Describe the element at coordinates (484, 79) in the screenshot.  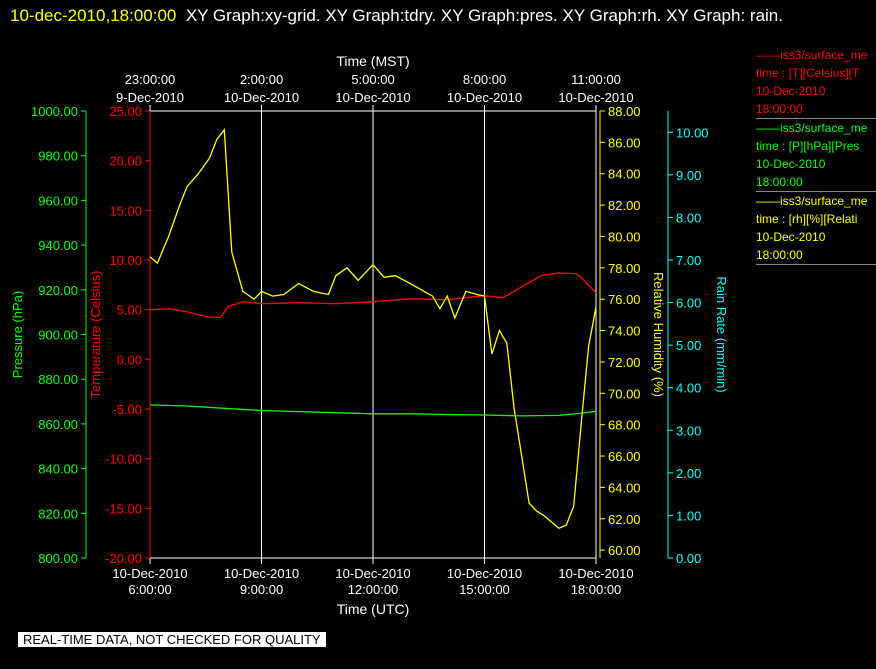
I see `x-top-tick-time: 8:00:00` at that location.